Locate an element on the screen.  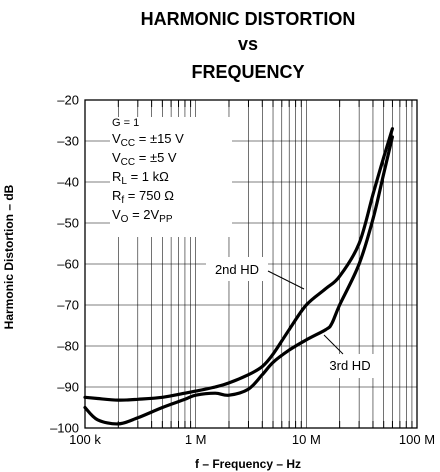
y-tick-label: –70 is located at coordinates (68, 305).